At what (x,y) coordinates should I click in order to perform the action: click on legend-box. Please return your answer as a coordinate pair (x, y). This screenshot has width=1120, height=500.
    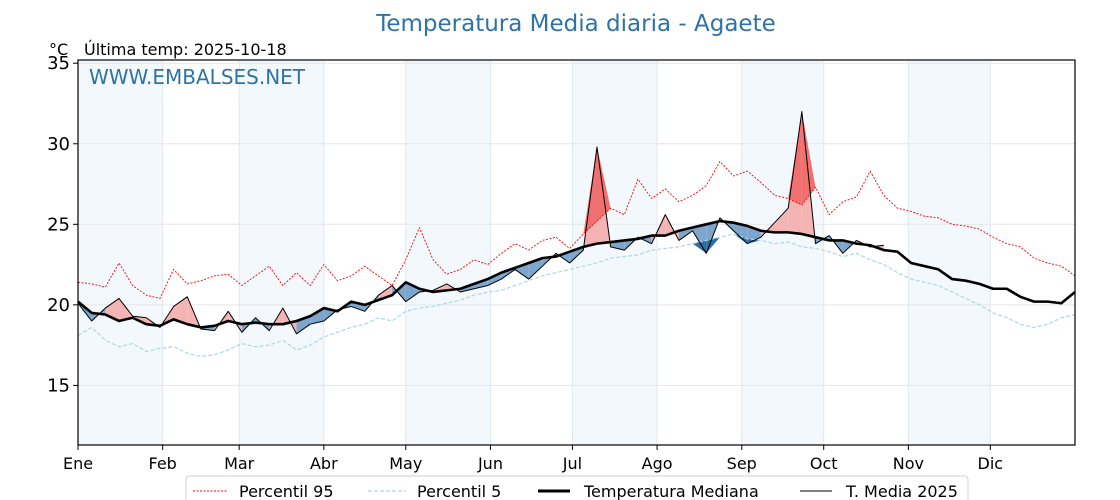
    Looking at the image, I should click on (577, 487).